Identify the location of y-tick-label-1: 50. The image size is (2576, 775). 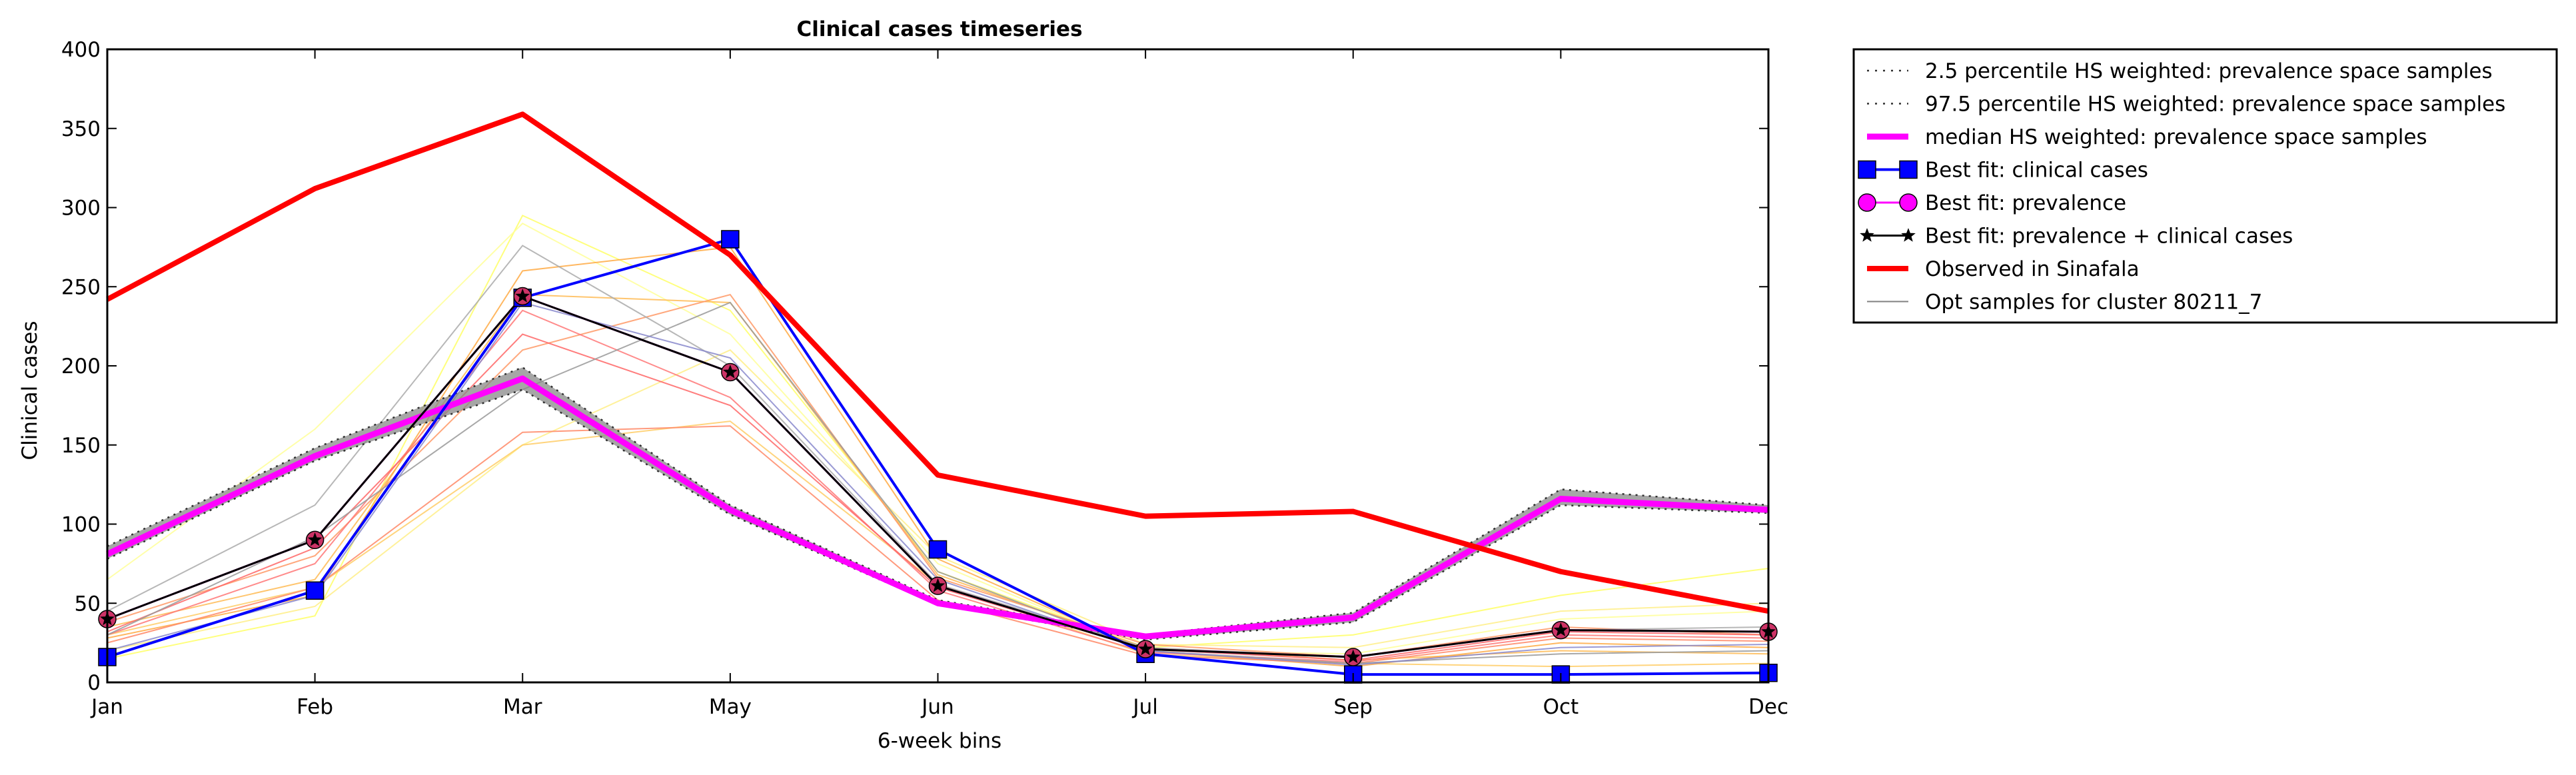
(88, 604).